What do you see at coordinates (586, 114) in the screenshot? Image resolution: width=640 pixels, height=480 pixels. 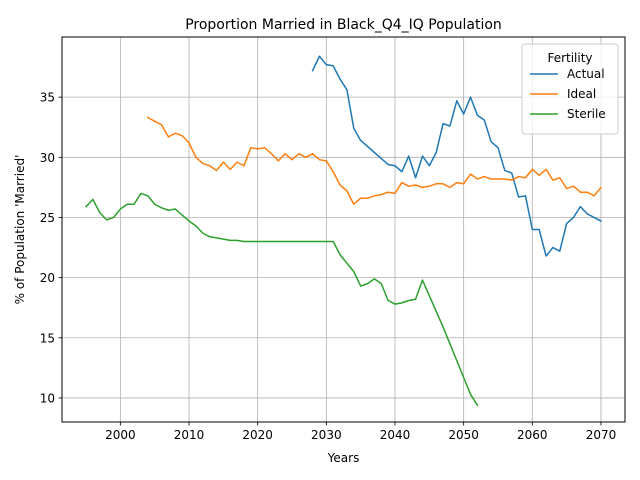 I see `legend-label-sterile: Sterile` at bounding box center [586, 114].